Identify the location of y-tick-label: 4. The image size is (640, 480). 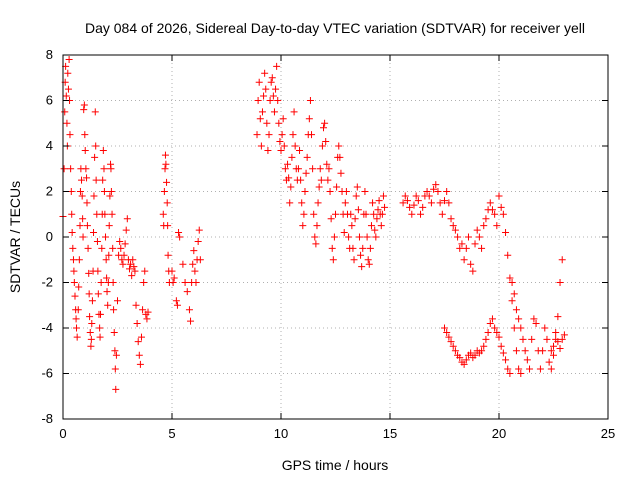
(49, 145).